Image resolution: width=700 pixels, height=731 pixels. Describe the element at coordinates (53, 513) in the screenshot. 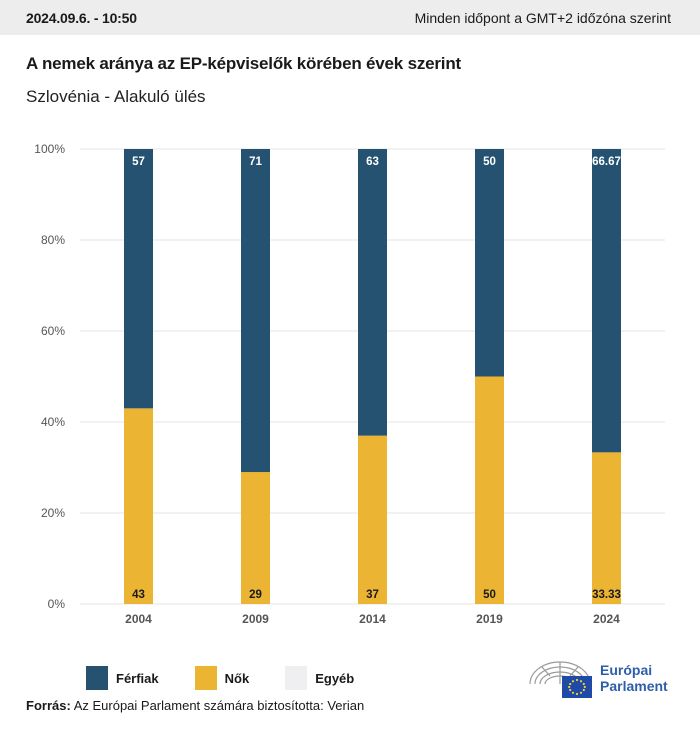

I see `y-tick-label: 20%` at that location.